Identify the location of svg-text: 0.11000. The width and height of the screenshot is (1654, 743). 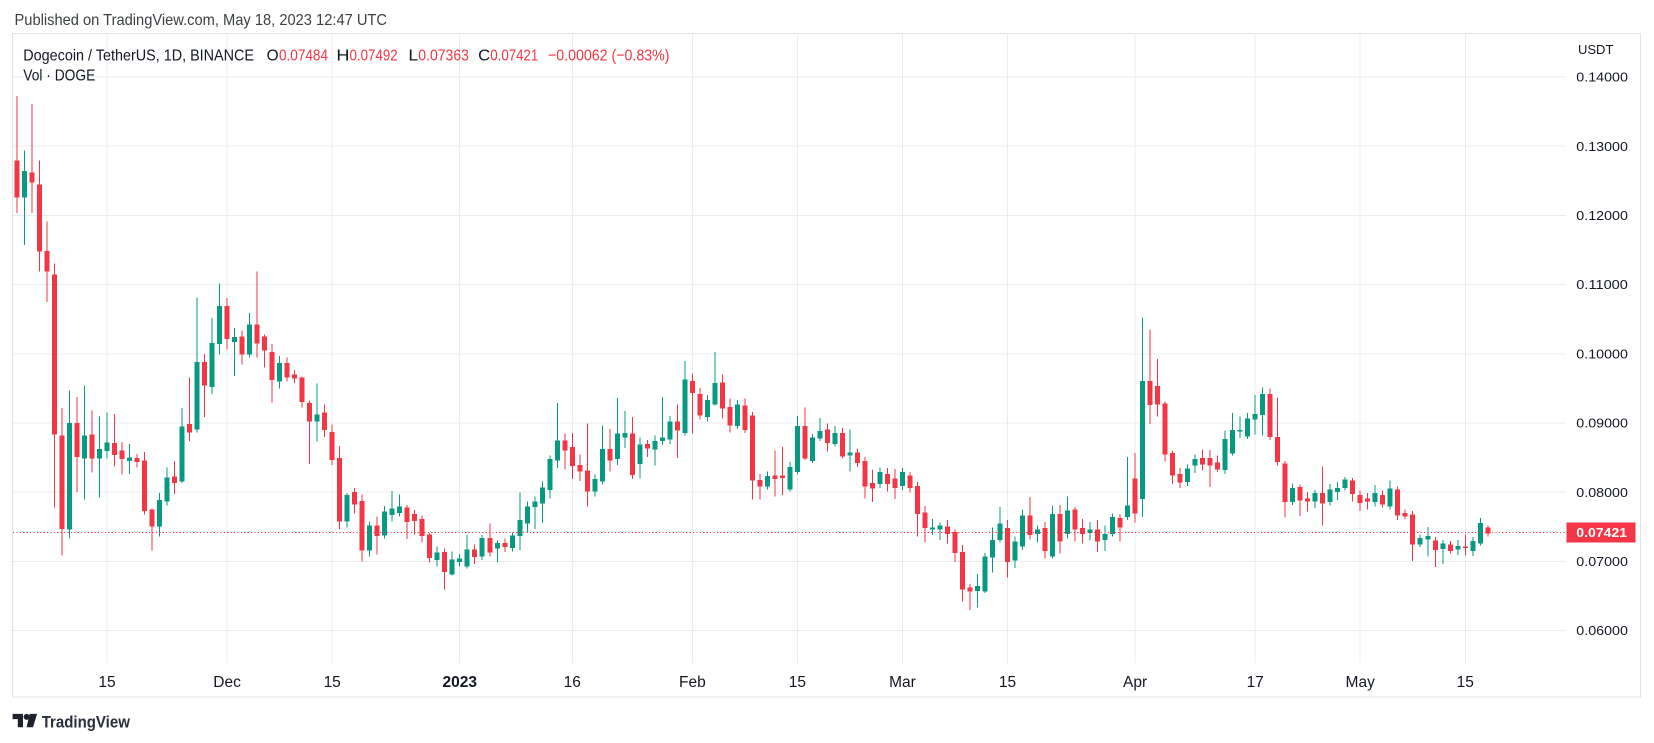
(1602, 284).